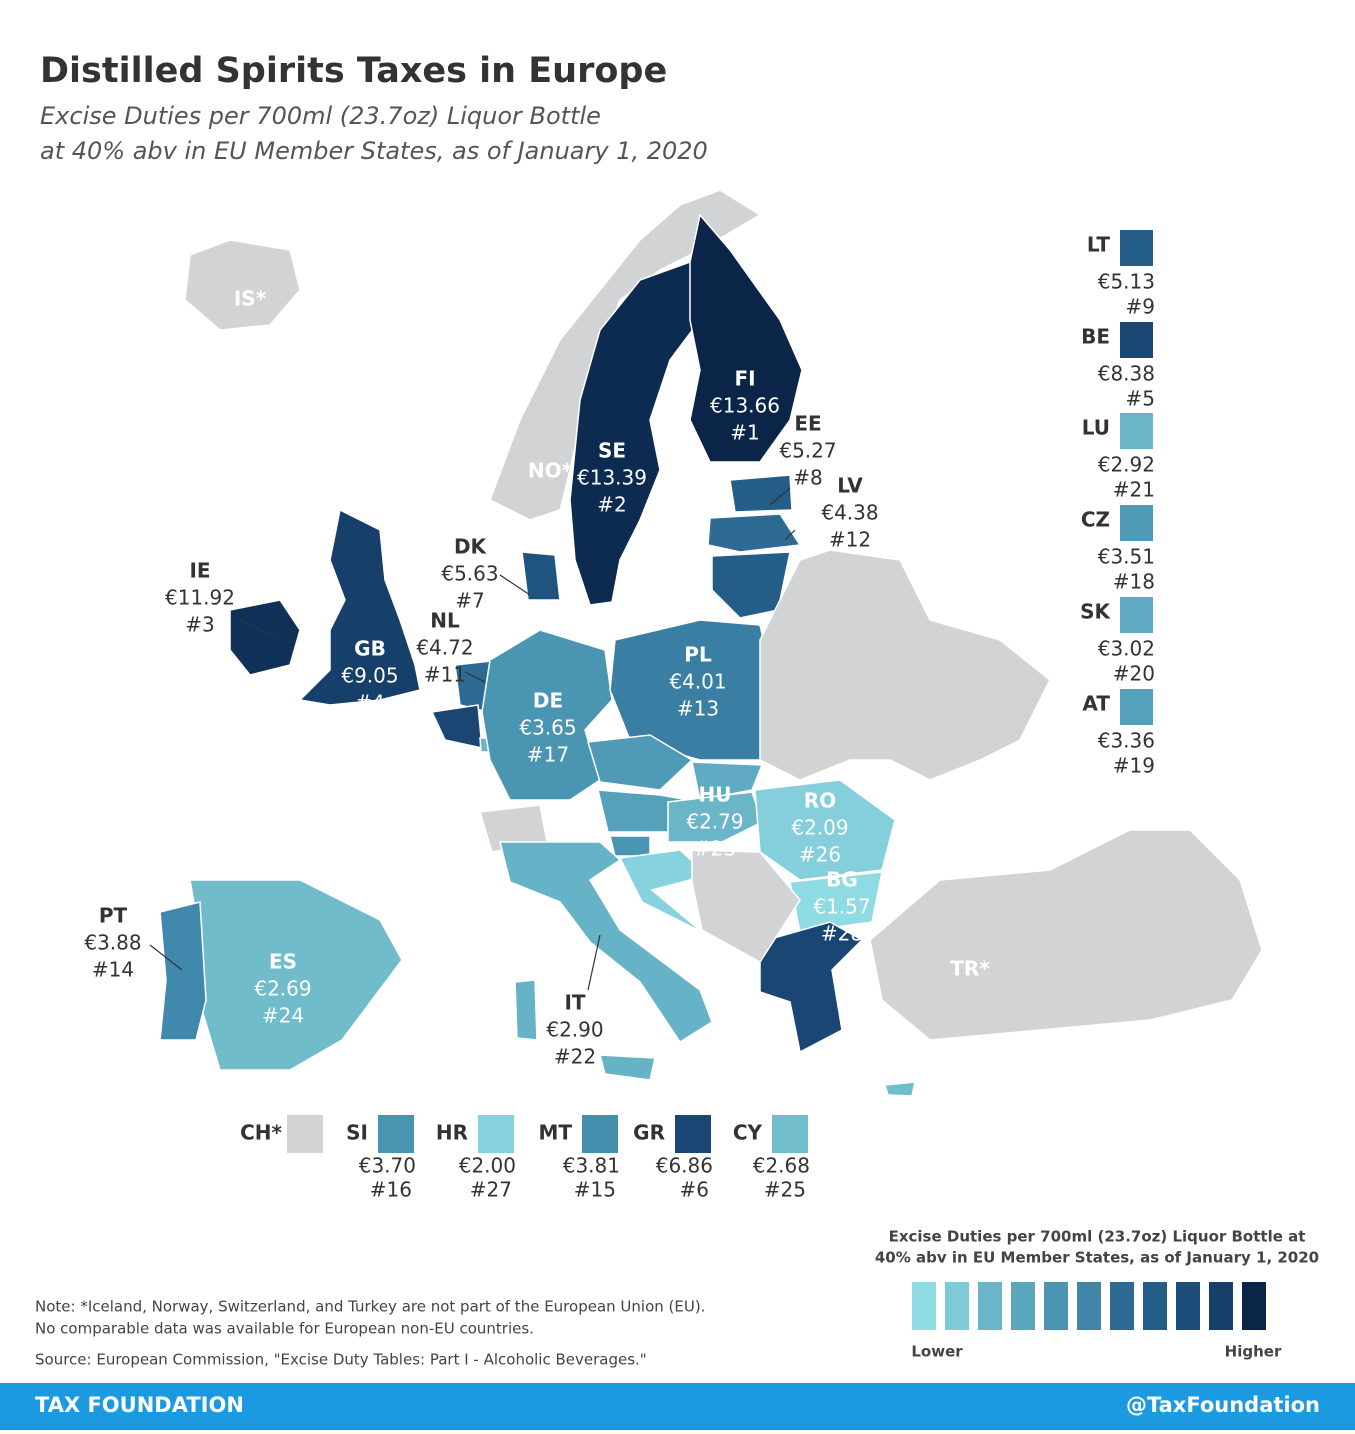 This screenshot has height=1434, width=1355. Describe the element at coordinates (387, 1166) in the screenshot. I see `country-value: €3.70` at that location.